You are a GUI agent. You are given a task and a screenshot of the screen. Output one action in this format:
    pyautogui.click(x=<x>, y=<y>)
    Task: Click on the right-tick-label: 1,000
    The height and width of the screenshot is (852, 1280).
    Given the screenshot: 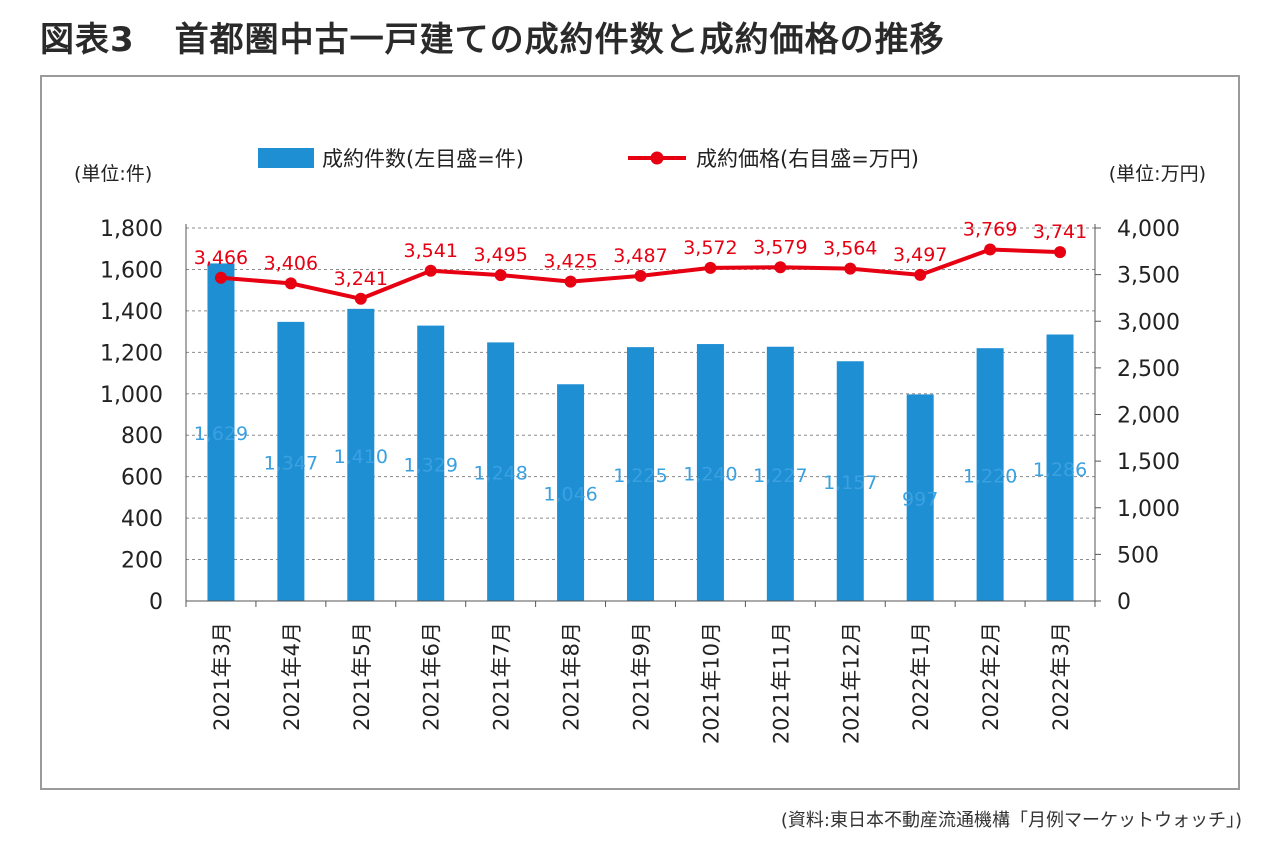 What is the action you would take?
    pyautogui.click(x=1148, y=509)
    